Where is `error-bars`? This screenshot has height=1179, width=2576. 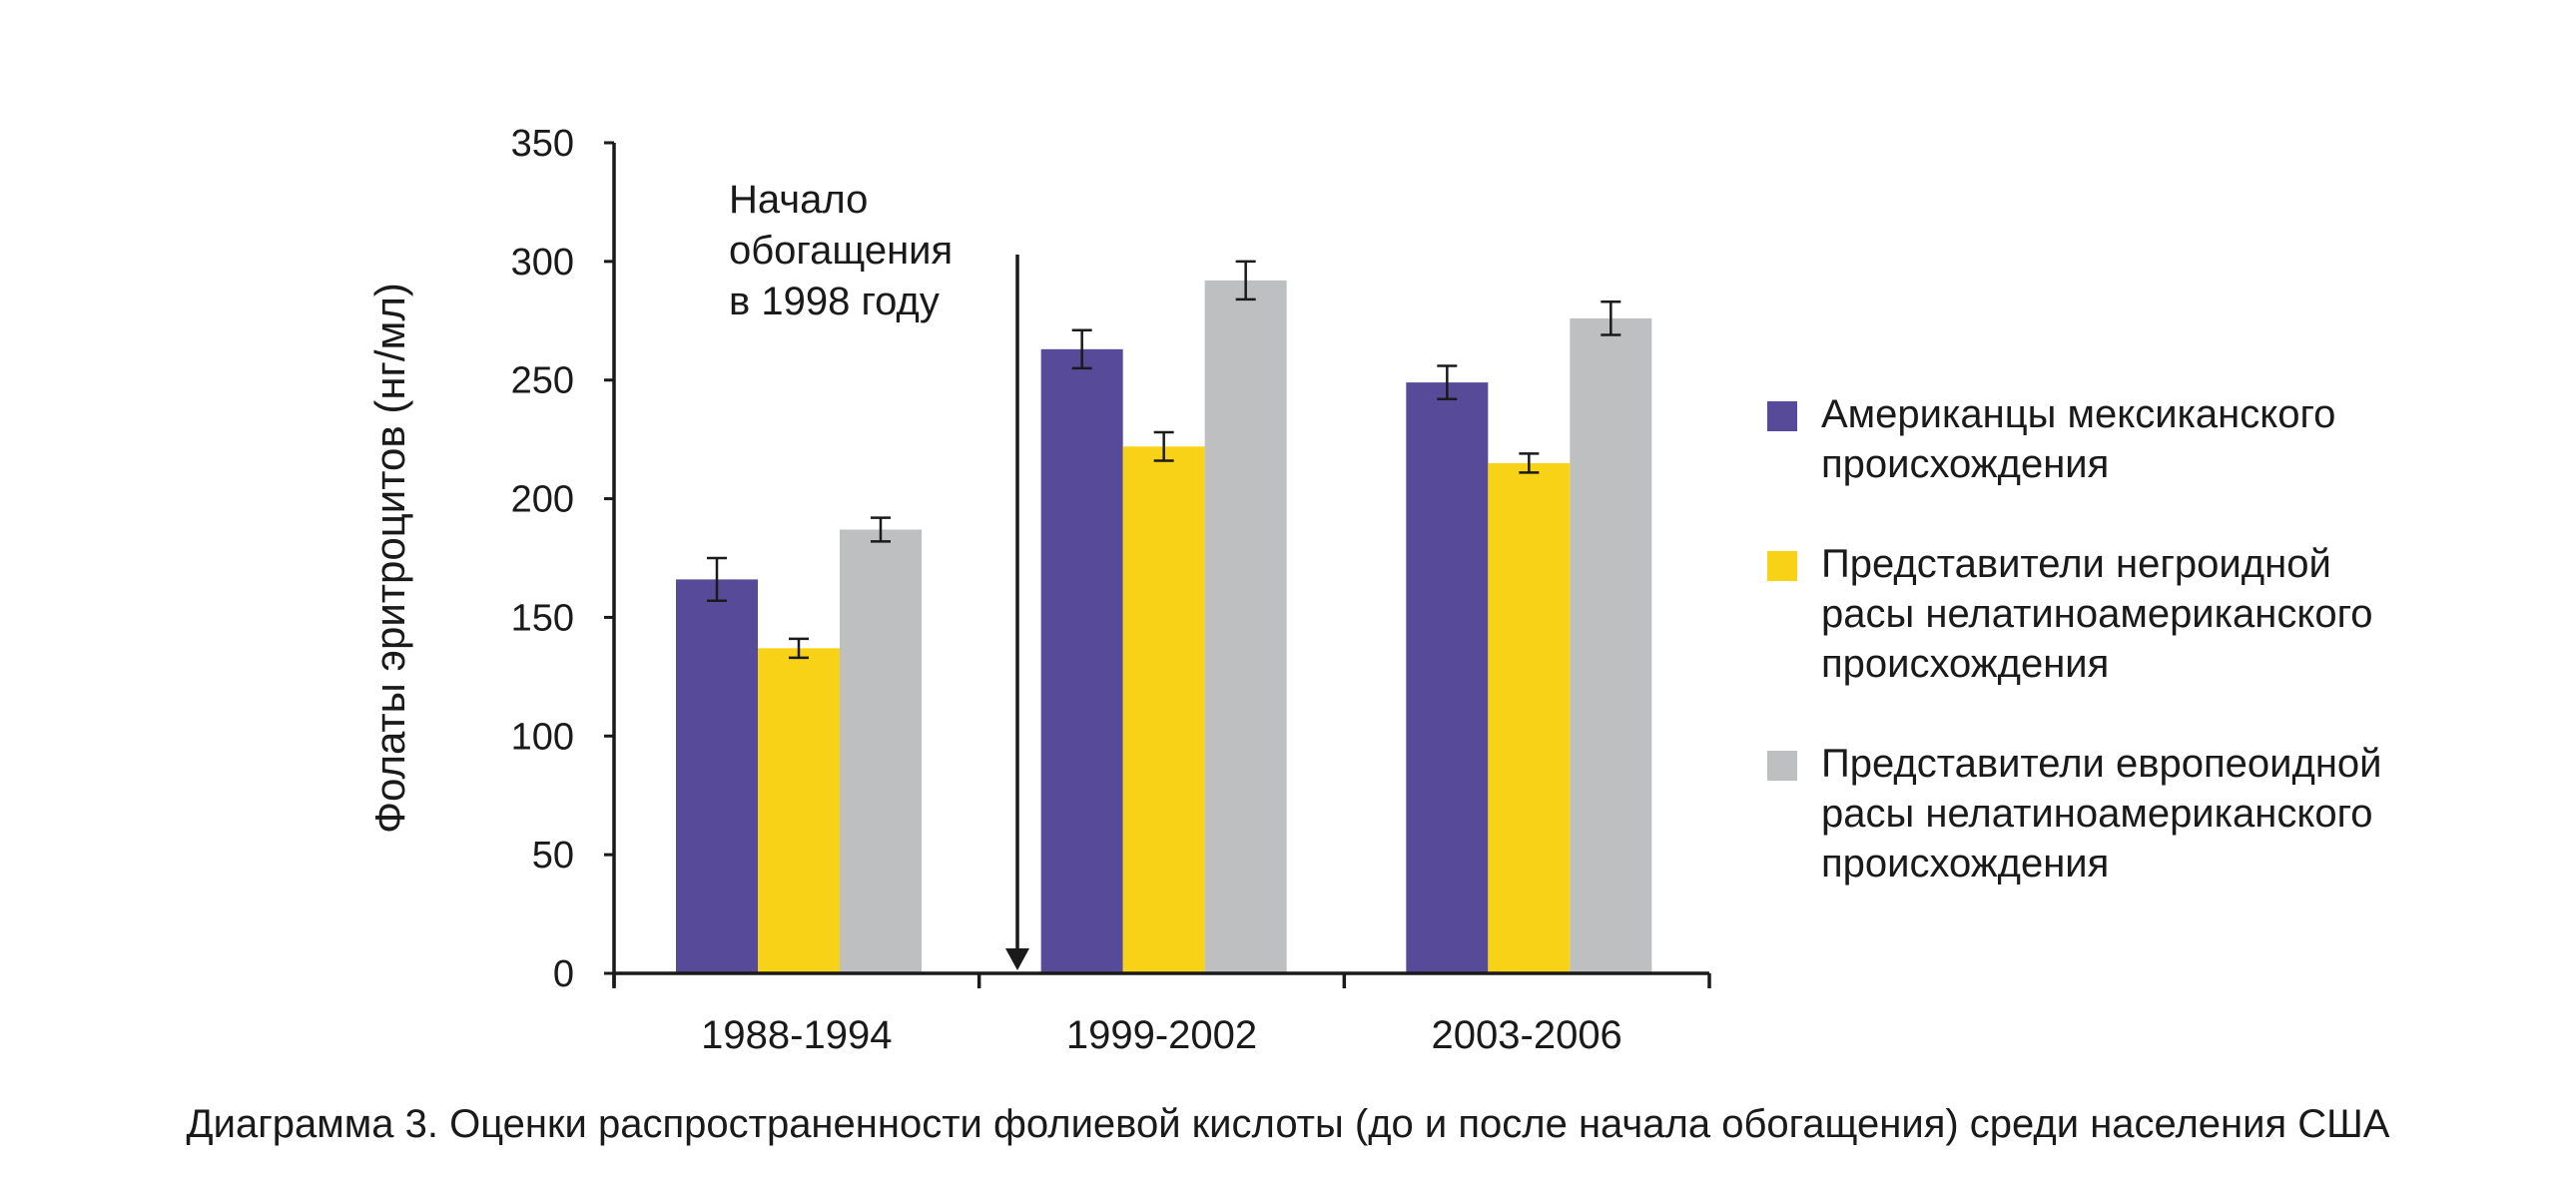 error-bars is located at coordinates (1164, 460).